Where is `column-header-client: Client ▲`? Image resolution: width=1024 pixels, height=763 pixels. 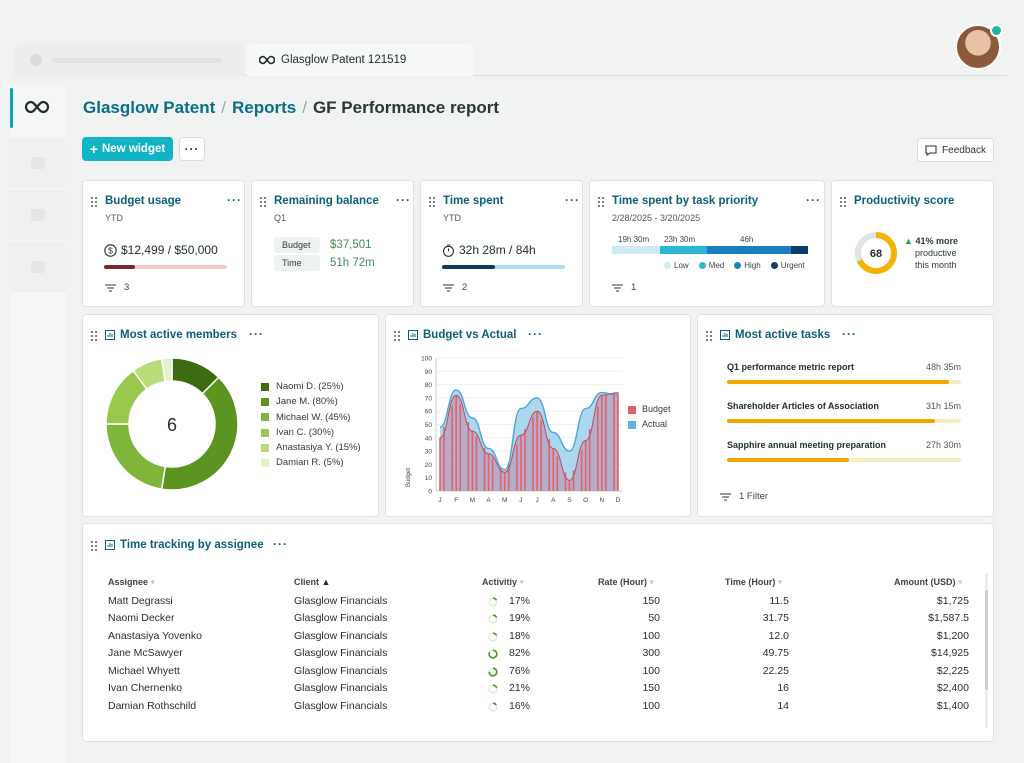 column-header-client: Client ▲ is located at coordinates (312, 582).